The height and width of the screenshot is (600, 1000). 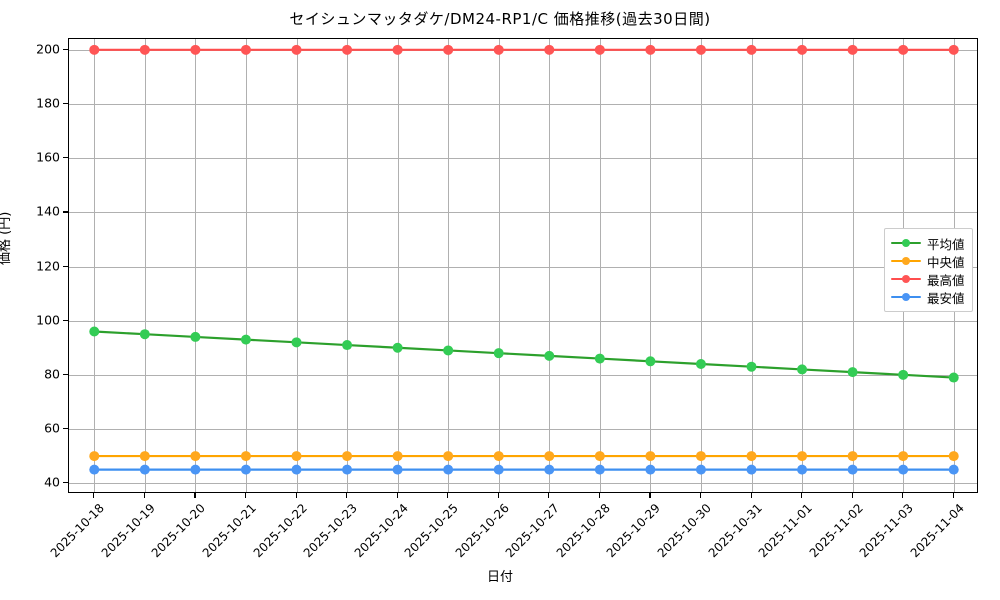 I want to click on legend-item-3: 最高値, so click(x=928, y=279).